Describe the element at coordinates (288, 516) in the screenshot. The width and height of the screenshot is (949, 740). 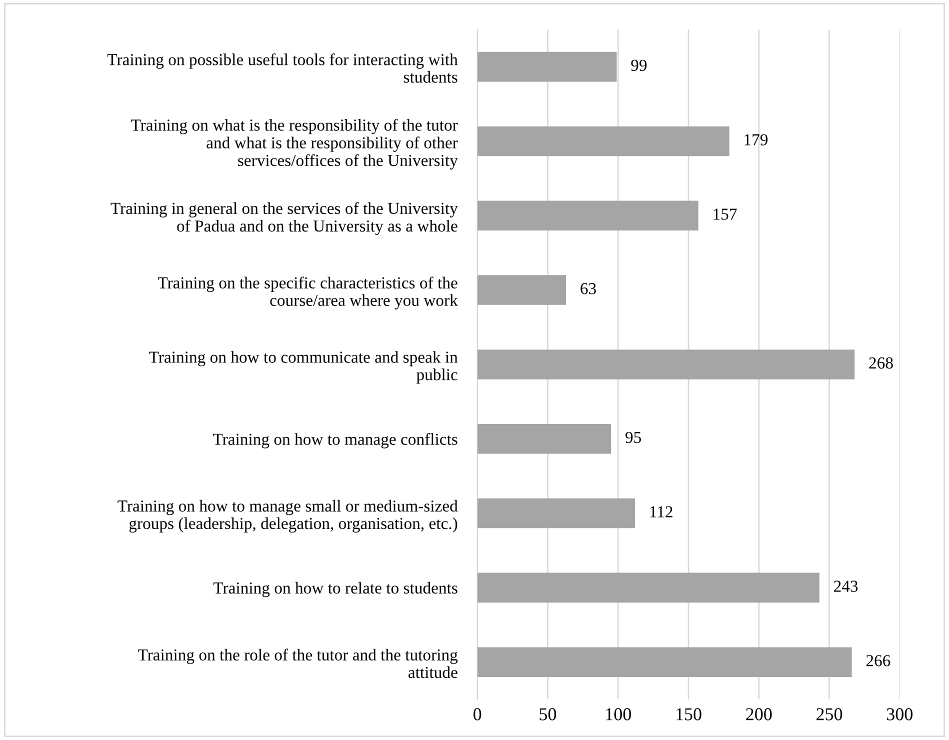
I see `y-tick-label: Training on how to manage small or medium-sized groups (leadership, delegation, organisation, etc.)` at that location.